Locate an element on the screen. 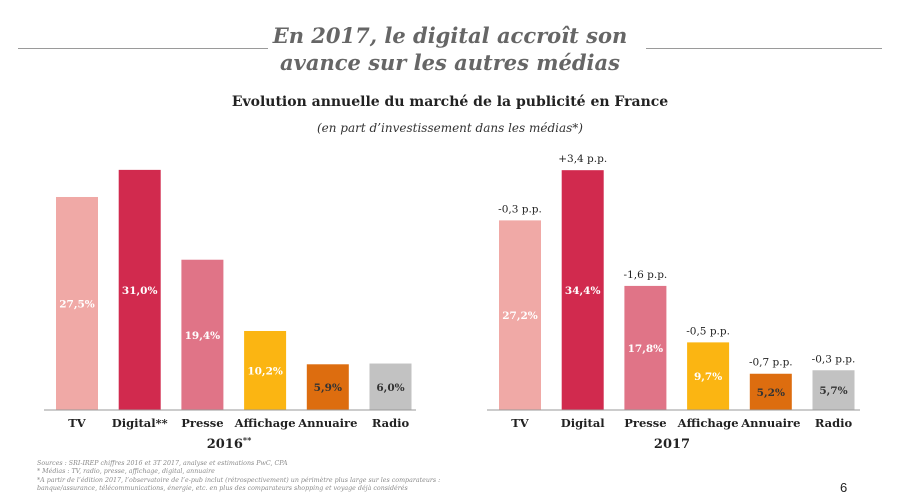 This screenshot has height=504, width=900. chart-2016-value-label-5: 6,0% is located at coordinates (390, 388).